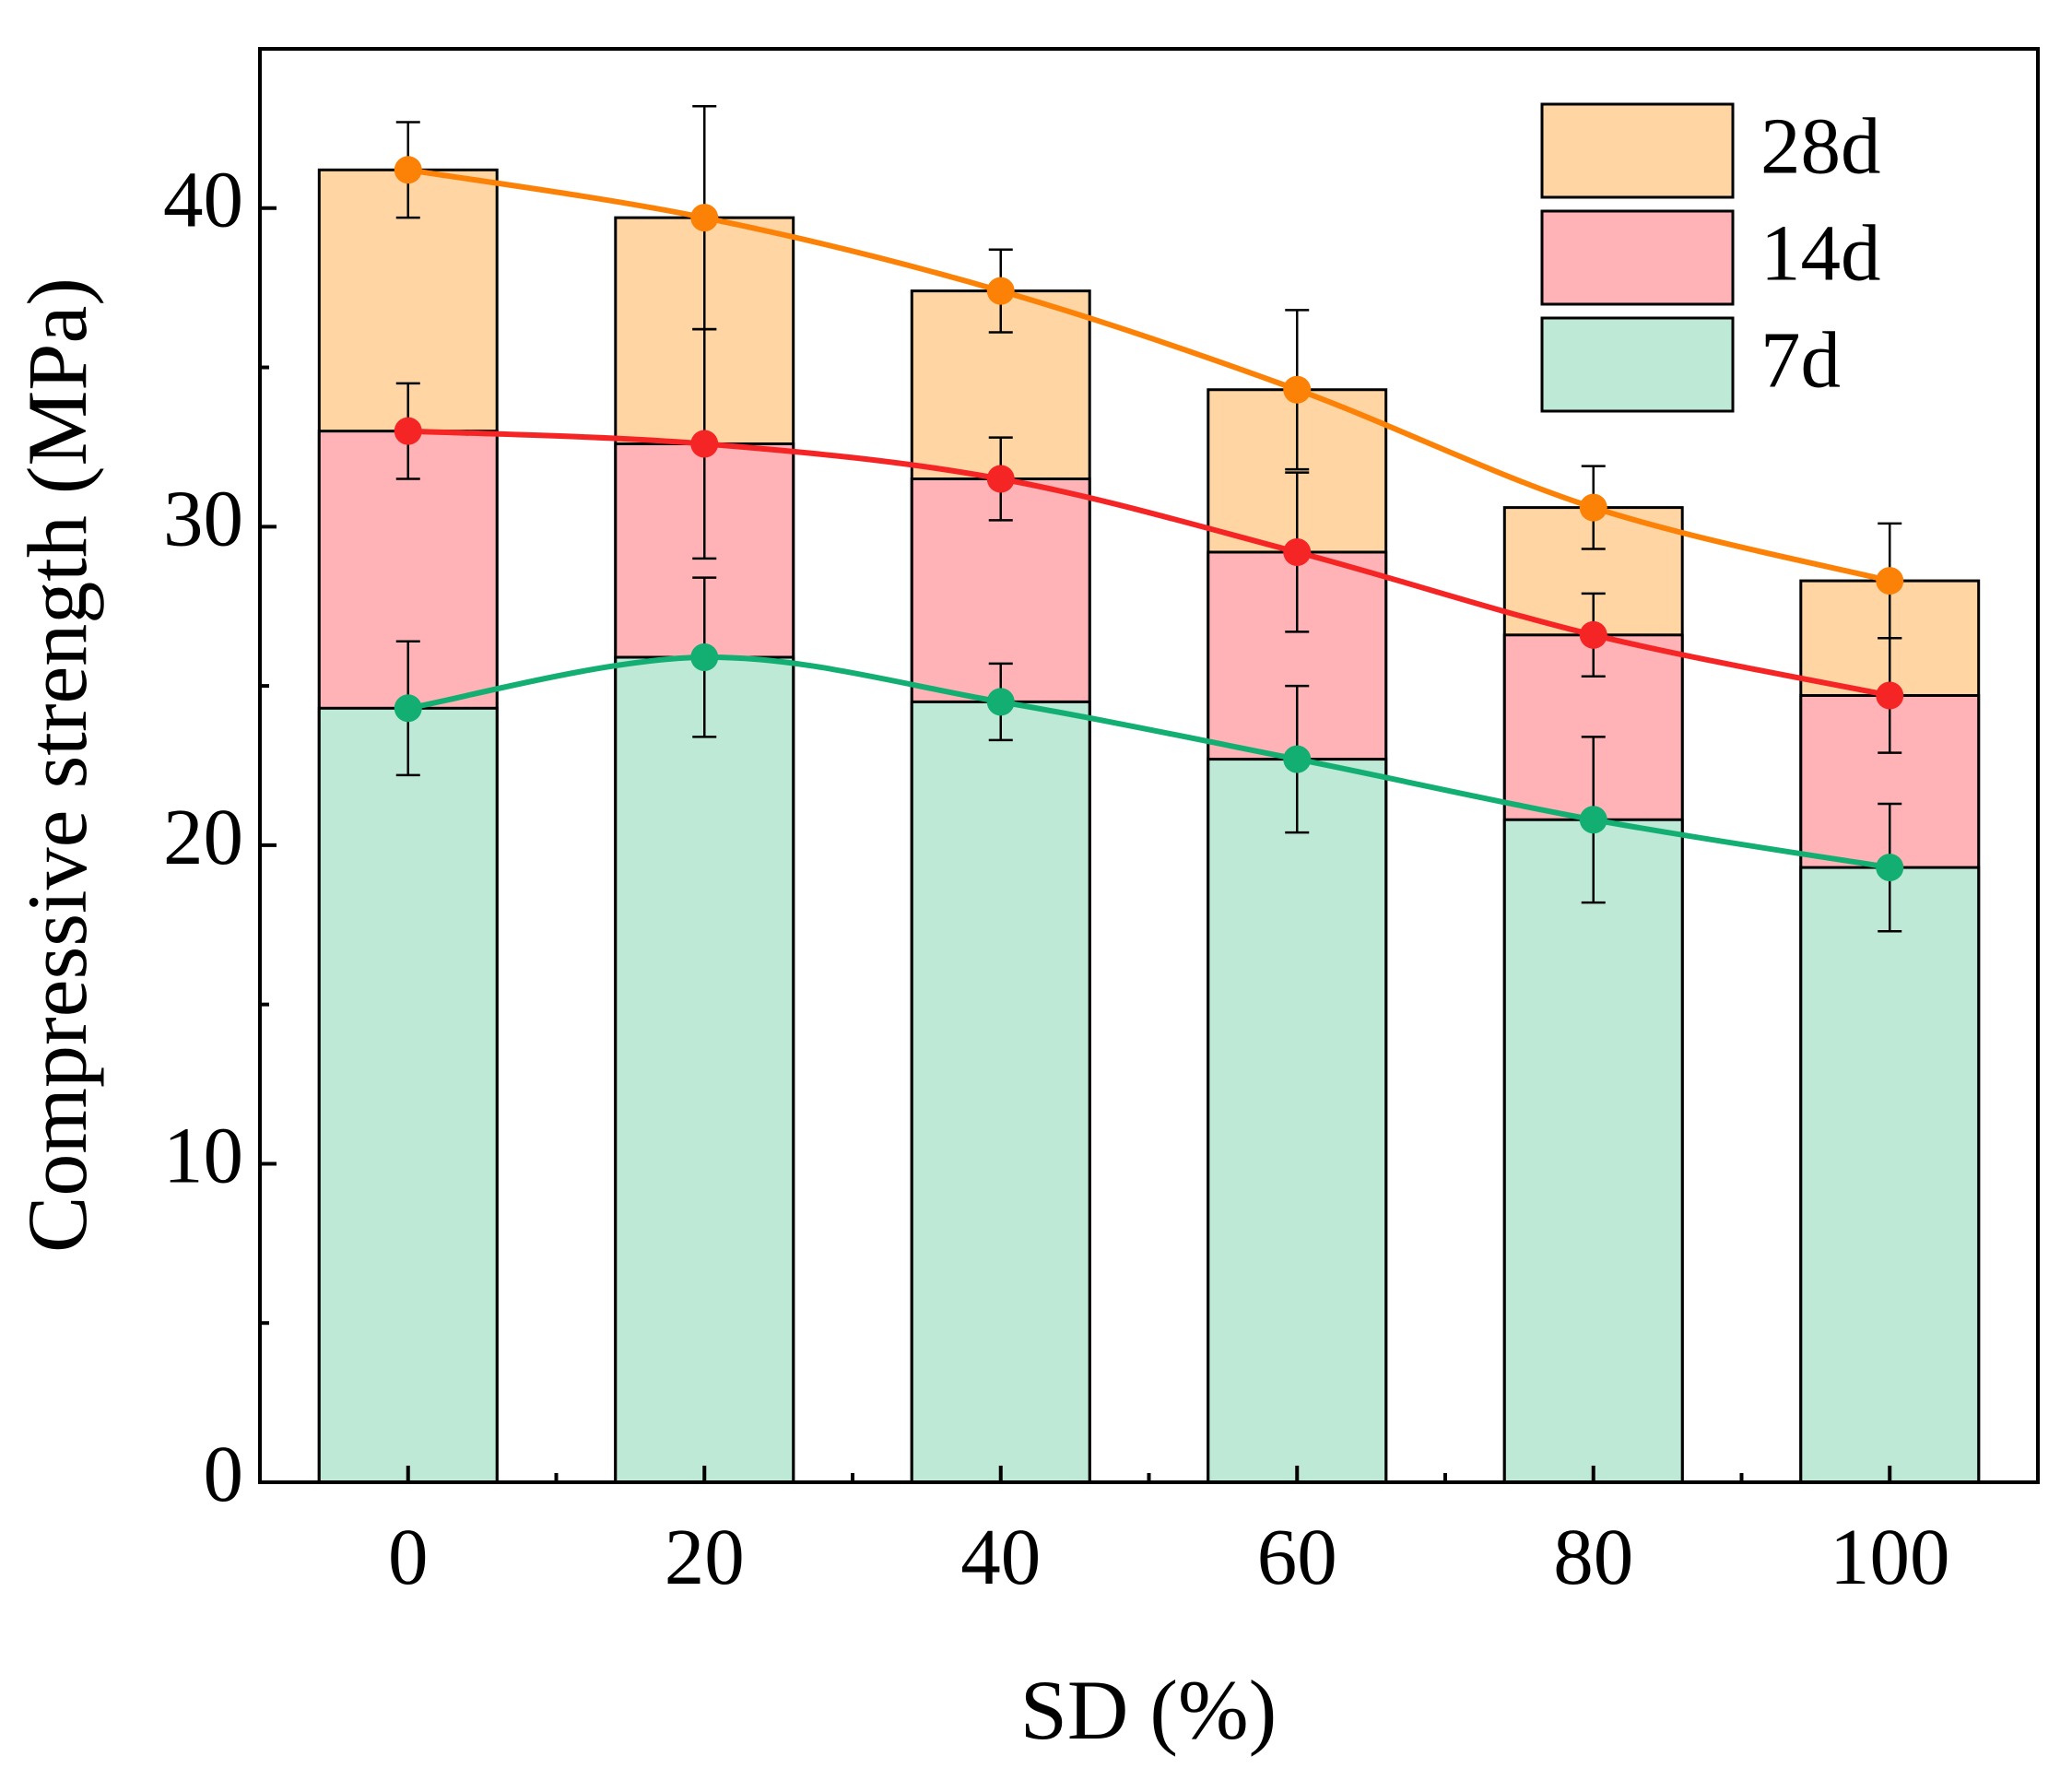 The height and width of the screenshot is (1780, 2072). I want to click on x-tick-label: 20, so click(705, 1557).